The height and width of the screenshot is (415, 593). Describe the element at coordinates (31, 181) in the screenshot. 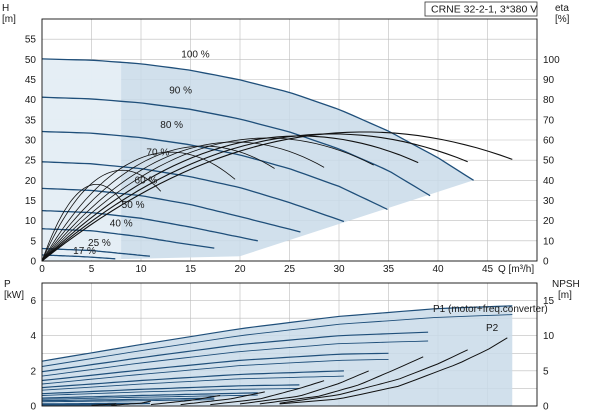

I see `head-tick-label: 20` at that location.